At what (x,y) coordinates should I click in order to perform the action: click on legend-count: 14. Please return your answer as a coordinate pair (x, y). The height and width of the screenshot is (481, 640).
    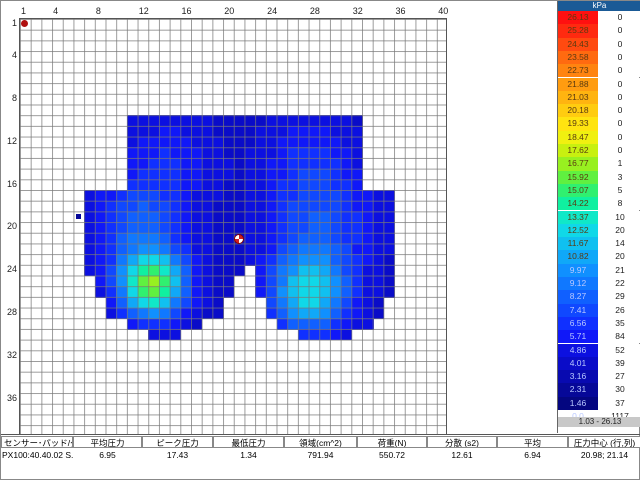
    Looking at the image, I should click on (619, 244).